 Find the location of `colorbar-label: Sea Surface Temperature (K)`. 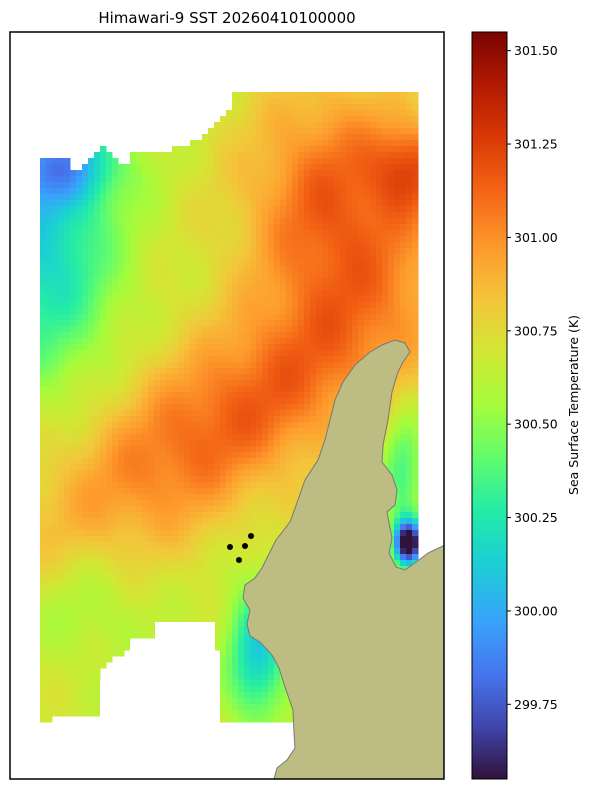

colorbar-label: Sea Surface Temperature (K) is located at coordinates (573, 405).